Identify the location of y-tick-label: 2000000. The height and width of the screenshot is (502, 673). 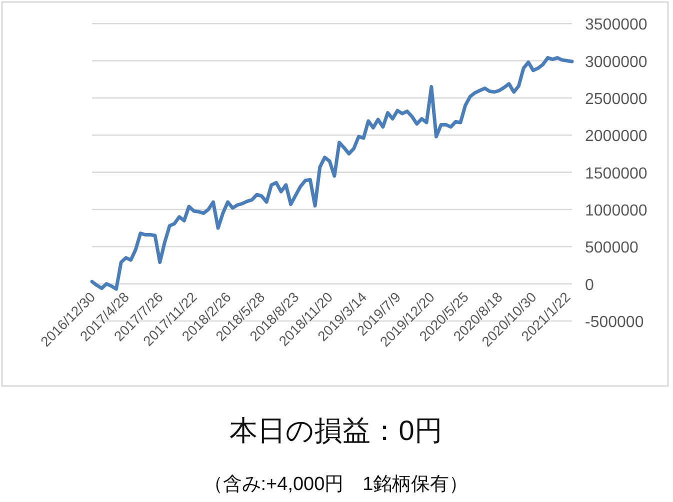
(616, 137).